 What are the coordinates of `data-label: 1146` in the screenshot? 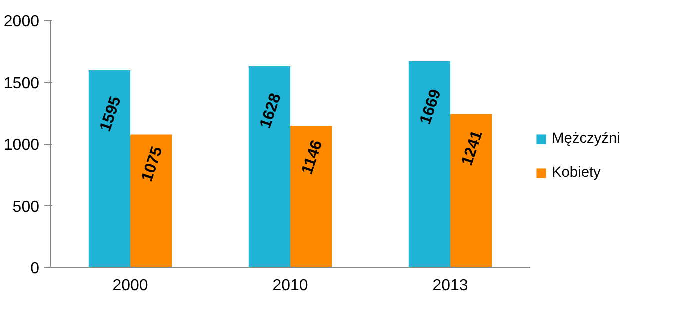 It's located at (312, 157).